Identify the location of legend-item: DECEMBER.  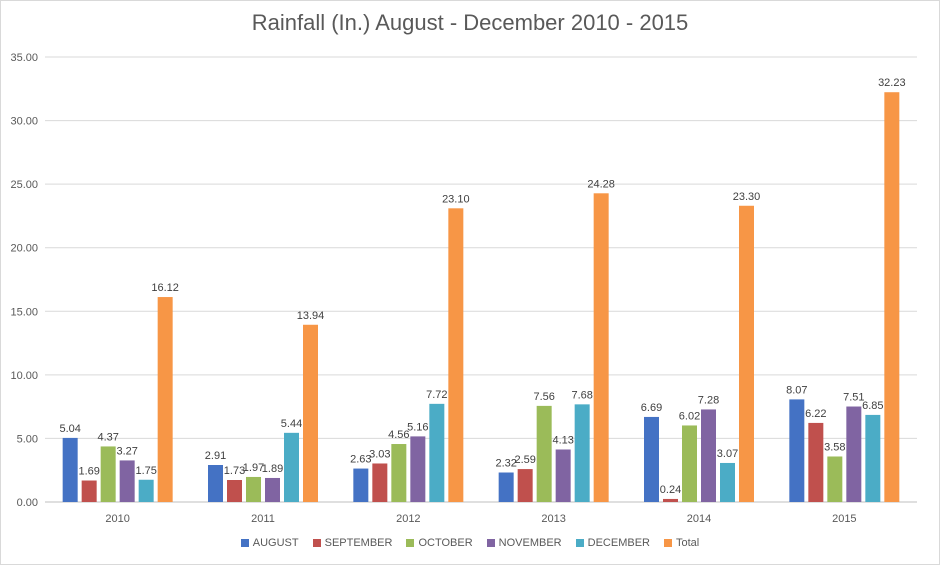
(612, 543).